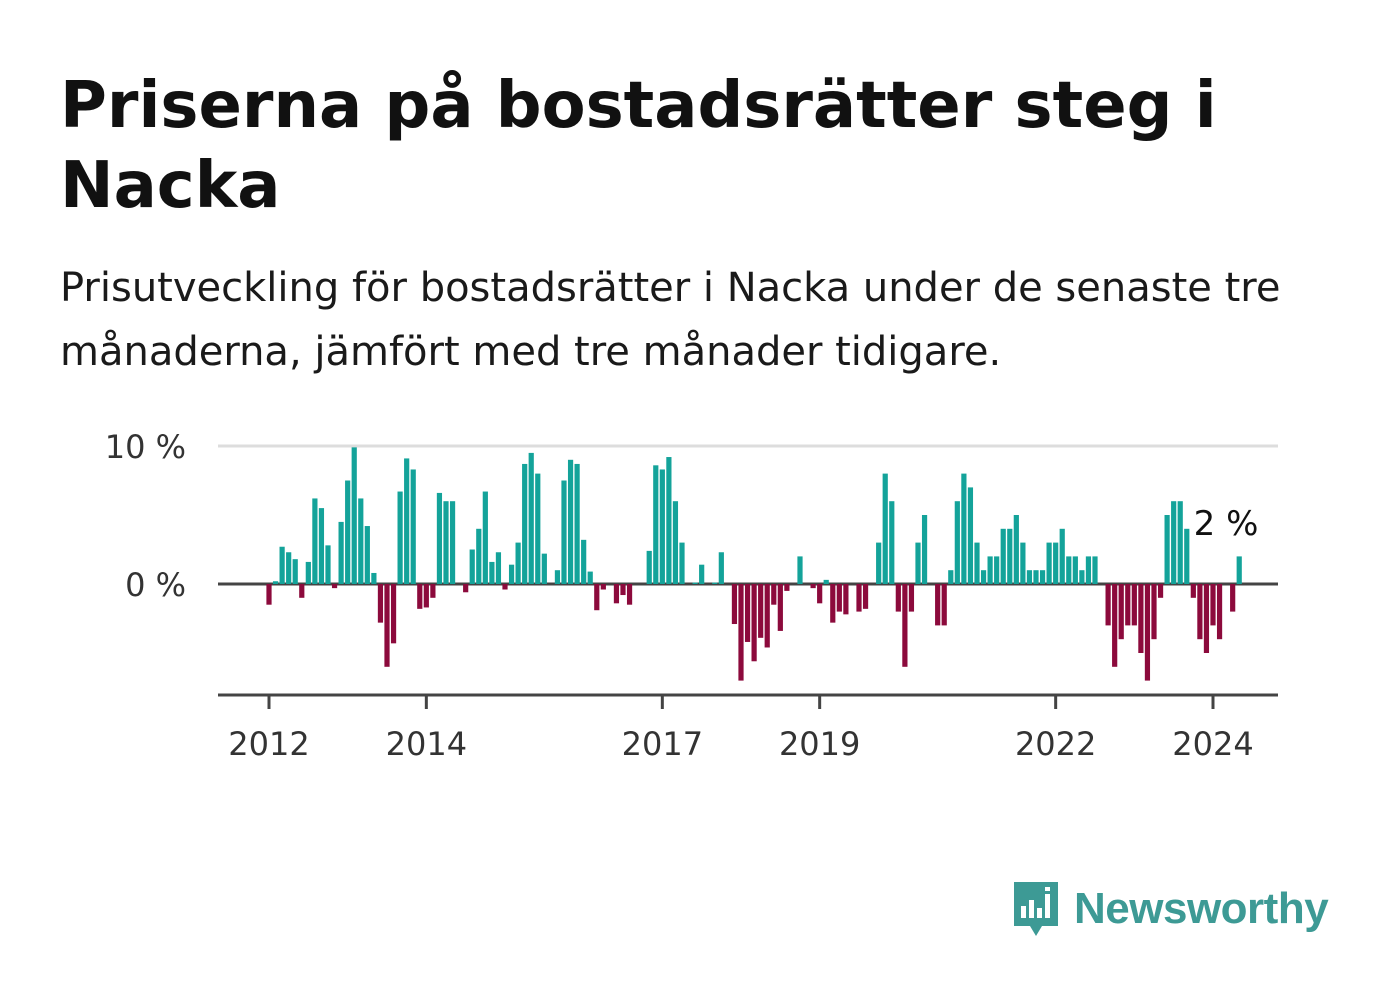  What do you see at coordinates (1036, 909) in the screenshot?
I see `newsworthy-logo-icon` at bounding box center [1036, 909].